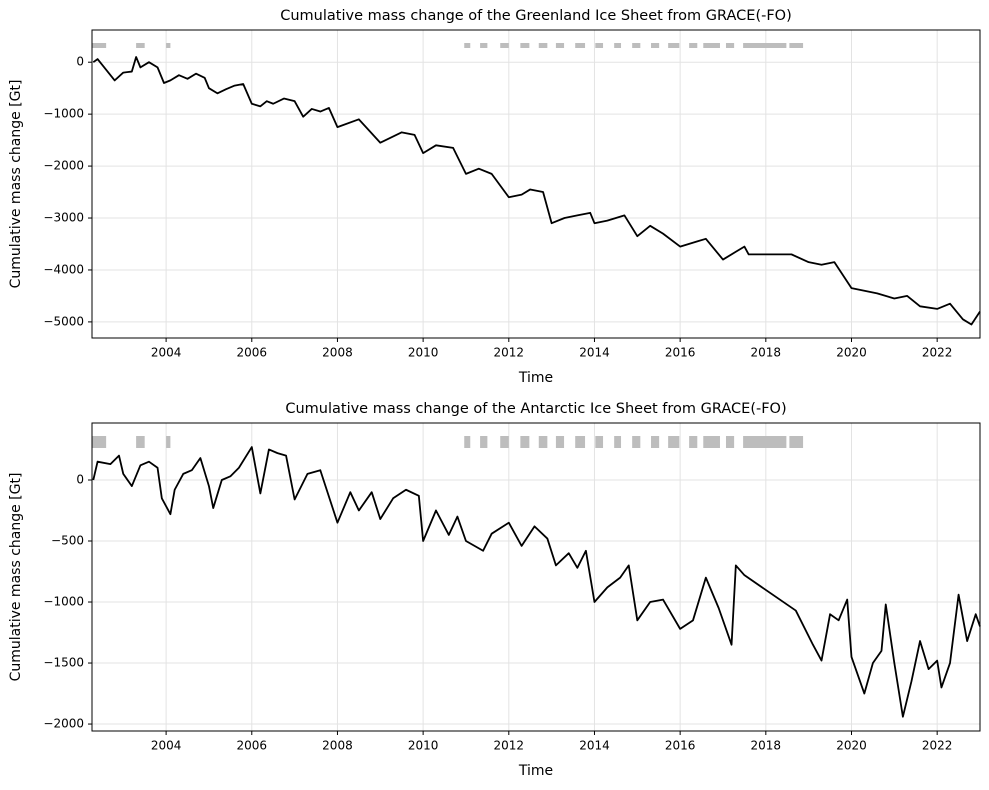 The width and height of the screenshot is (989, 790). Describe the element at coordinates (63, 663) in the screenshot. I see `y-tick-label: −1500` at that location.